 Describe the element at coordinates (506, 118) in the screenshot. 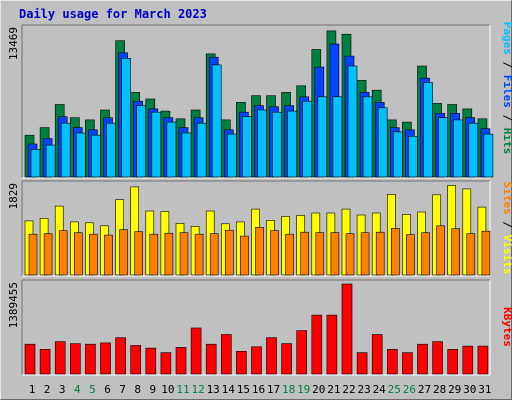

I see `legend-slash-text: /` at that location.